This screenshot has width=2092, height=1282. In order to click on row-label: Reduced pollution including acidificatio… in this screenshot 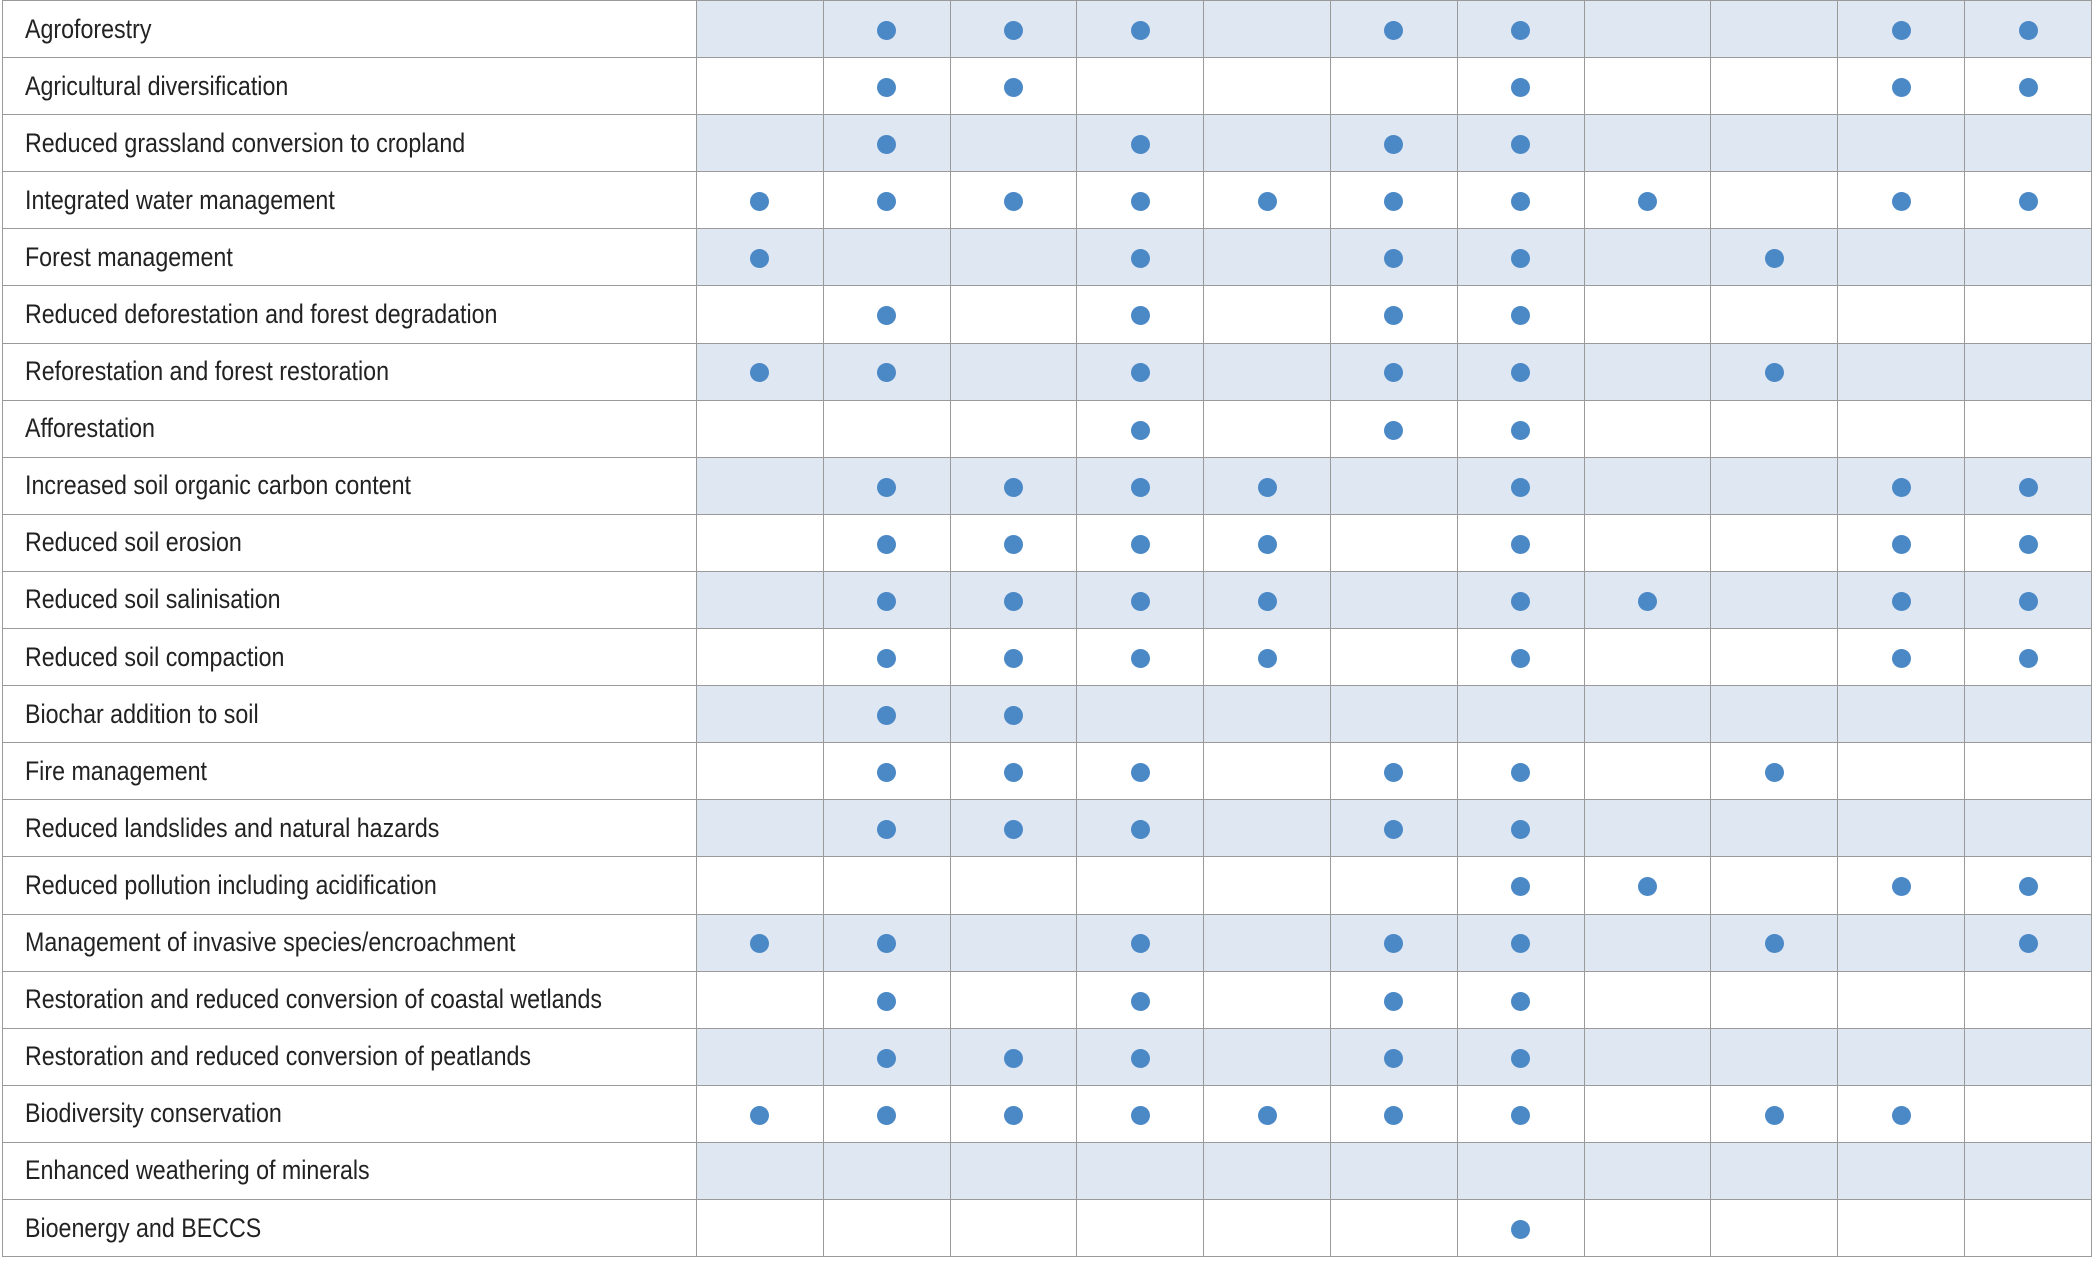, I will do `click(231, 884)`.